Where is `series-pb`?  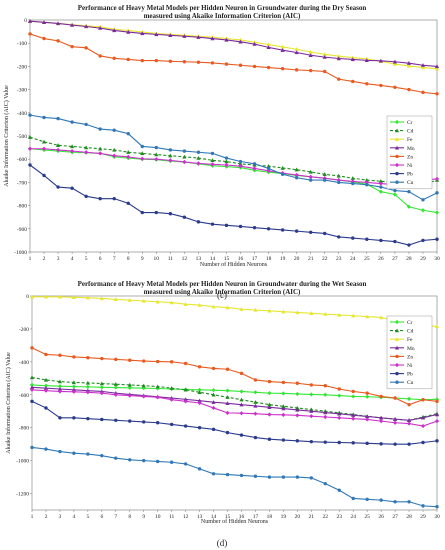 series-pb is located at coordinates (234, 422).